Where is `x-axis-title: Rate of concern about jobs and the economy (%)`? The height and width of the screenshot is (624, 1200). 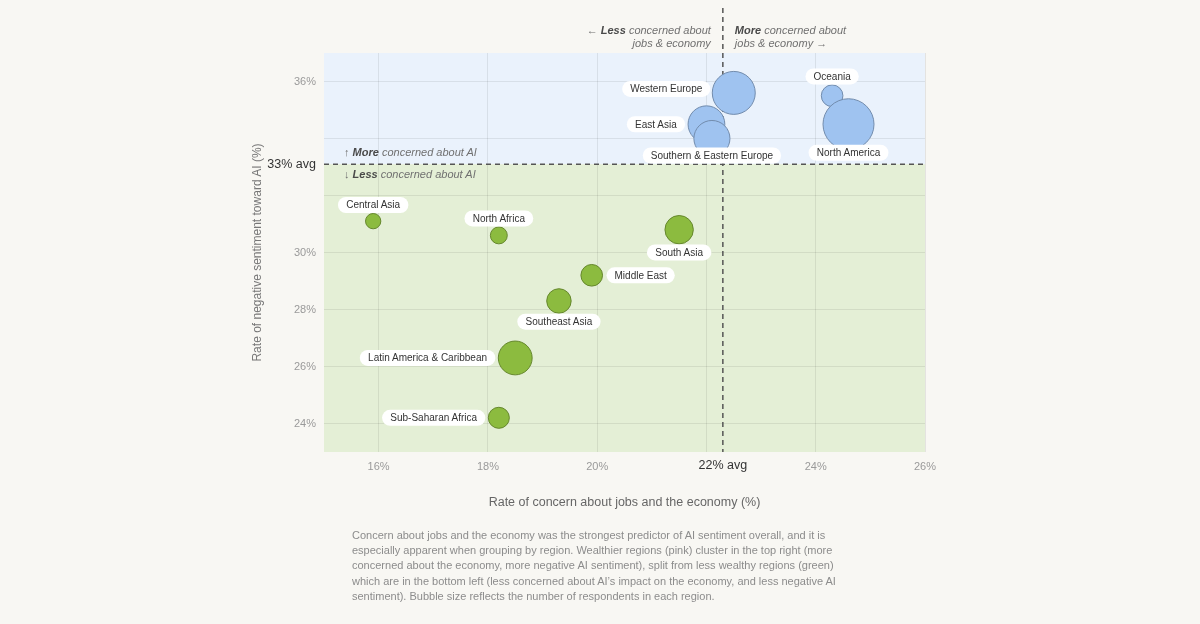
x-axis-title: Rate of concern about jobs and the economy (%) is located at coordinates (624, 501).